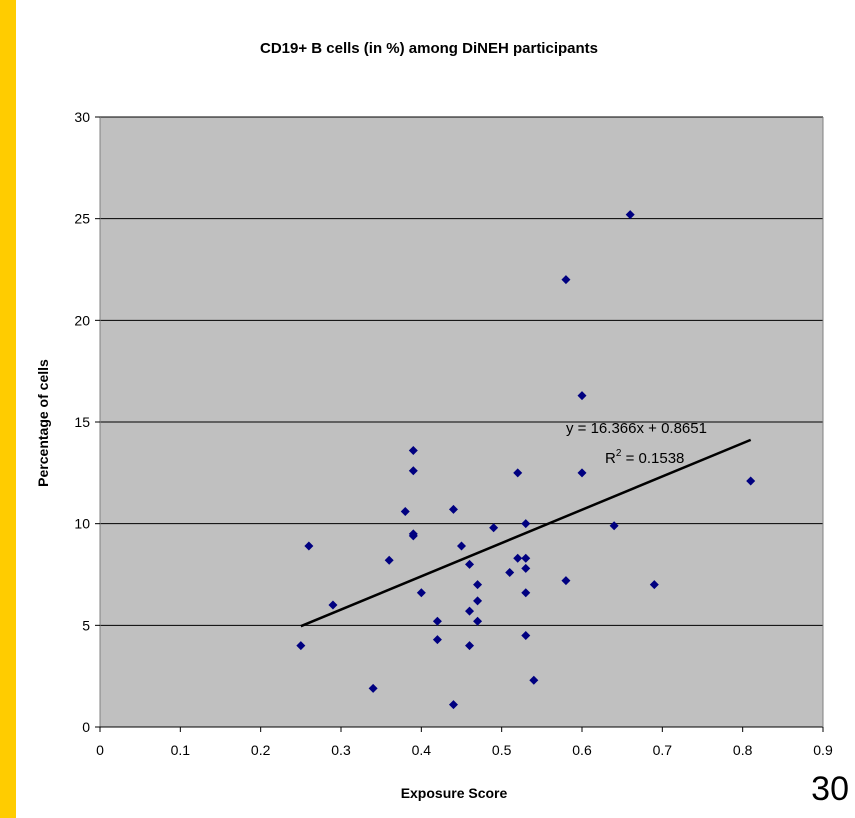 The height and width of the screenshot is (818, 855). What do you see at coordinates (82, 524) in the screenshot?
I see `y-tick-label: 10` at bounding box center [82, 524].